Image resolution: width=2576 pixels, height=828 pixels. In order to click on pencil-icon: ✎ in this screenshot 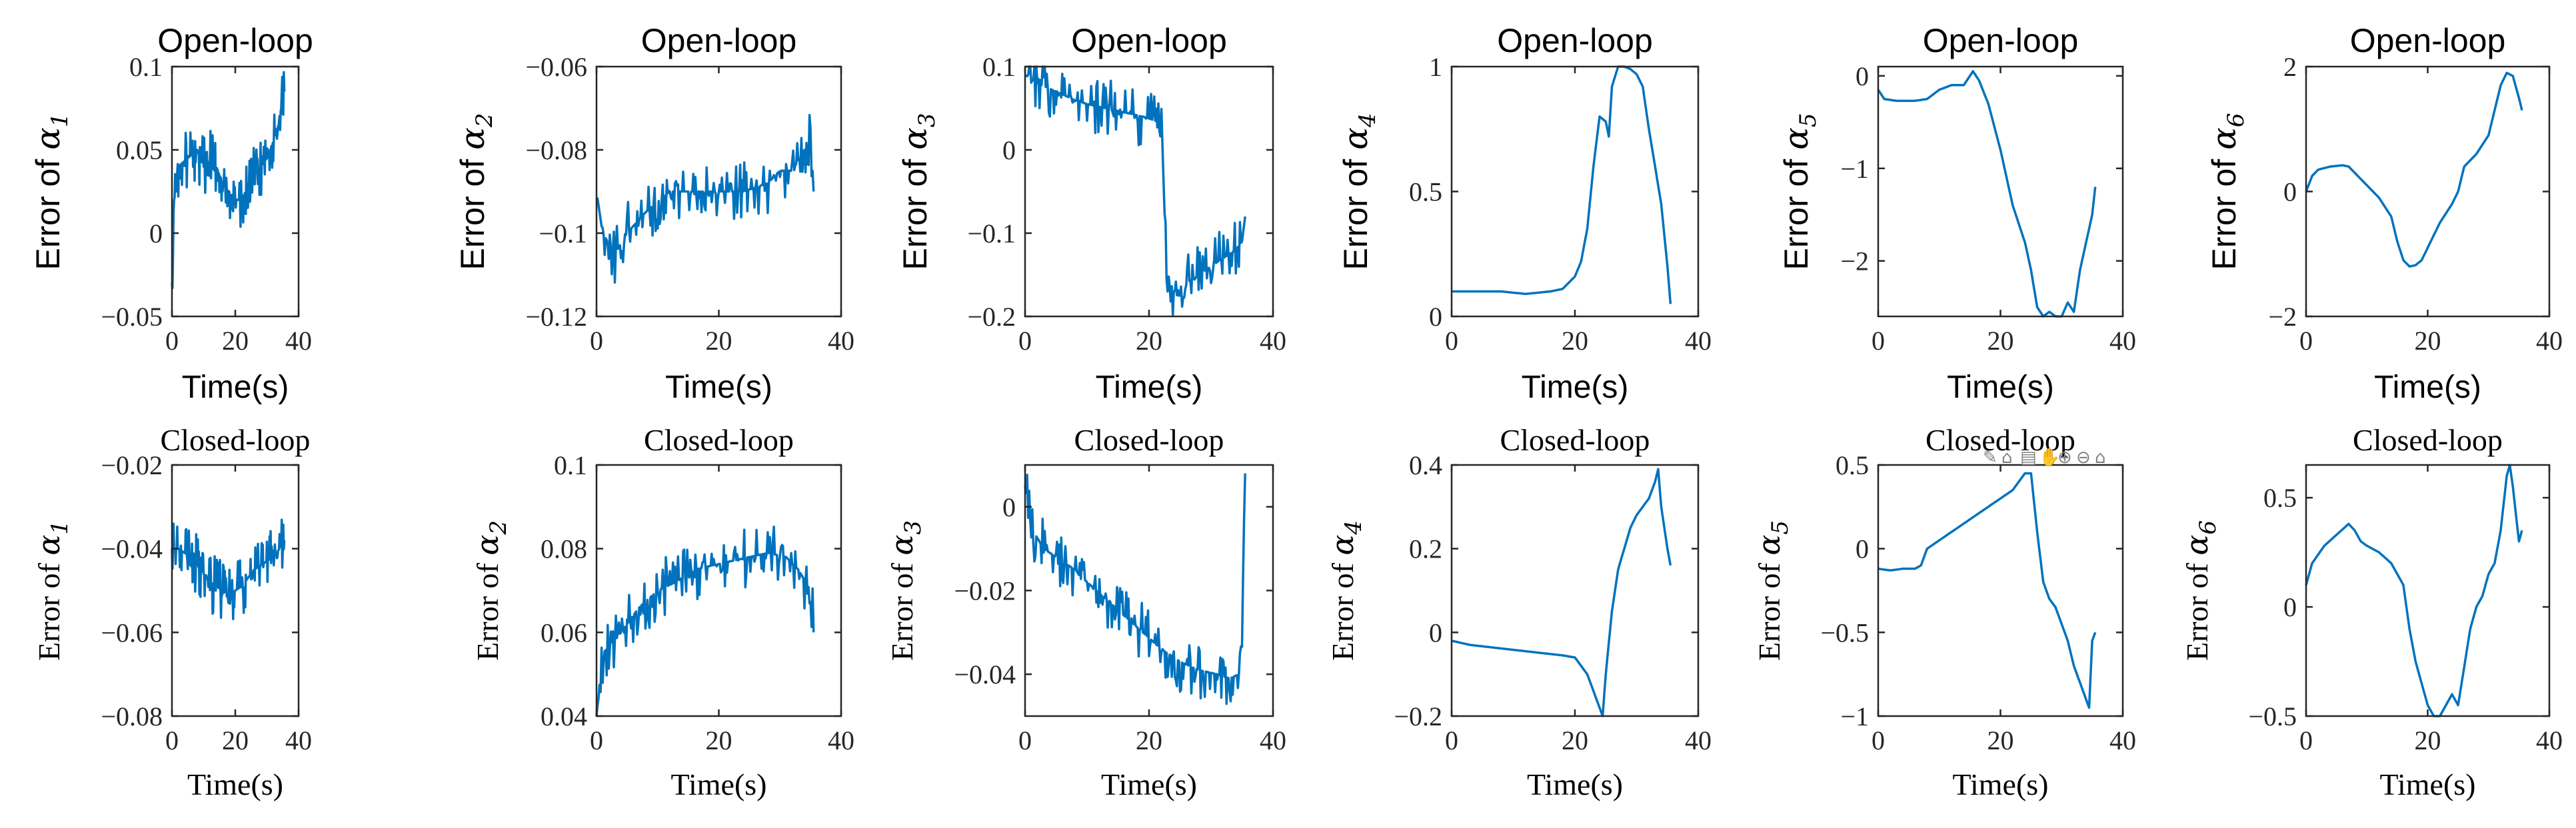, I will do `click(1990, 458)`.